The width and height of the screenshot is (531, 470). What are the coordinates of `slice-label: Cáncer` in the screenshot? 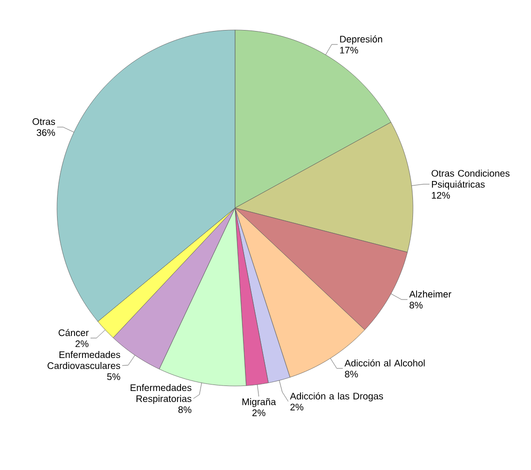 It's located at (73, 332).